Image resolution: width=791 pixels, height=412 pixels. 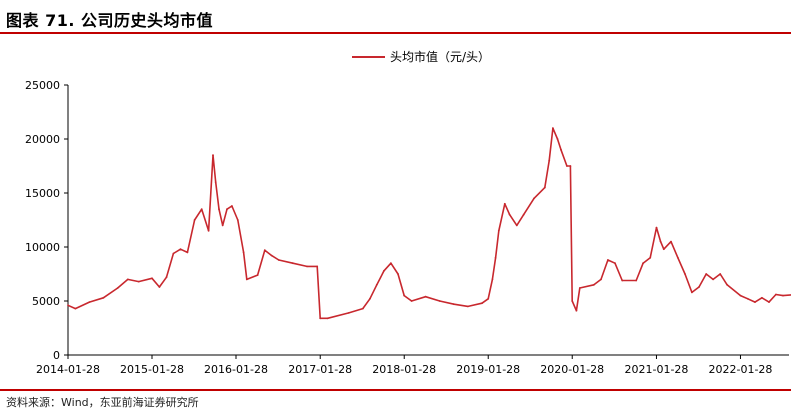 I want to click on legend-label: 头均市值（元/头）, so click(x=440, y=56).